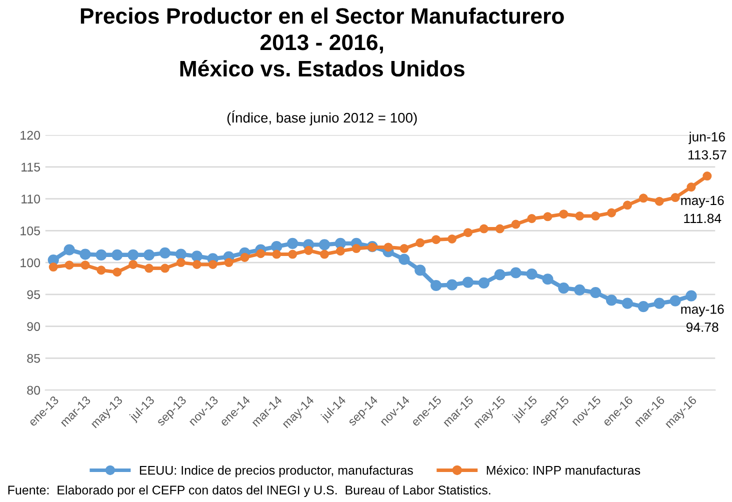 This screenshot has height=502, width=732. What do you see at coordinates (322, 42) in the screenshot?
I see `chart-title: Precios Productor en el Sector Manufacturero 2013 - 2016, México vs. Estados Unidos` at bounding box center [322, 42].